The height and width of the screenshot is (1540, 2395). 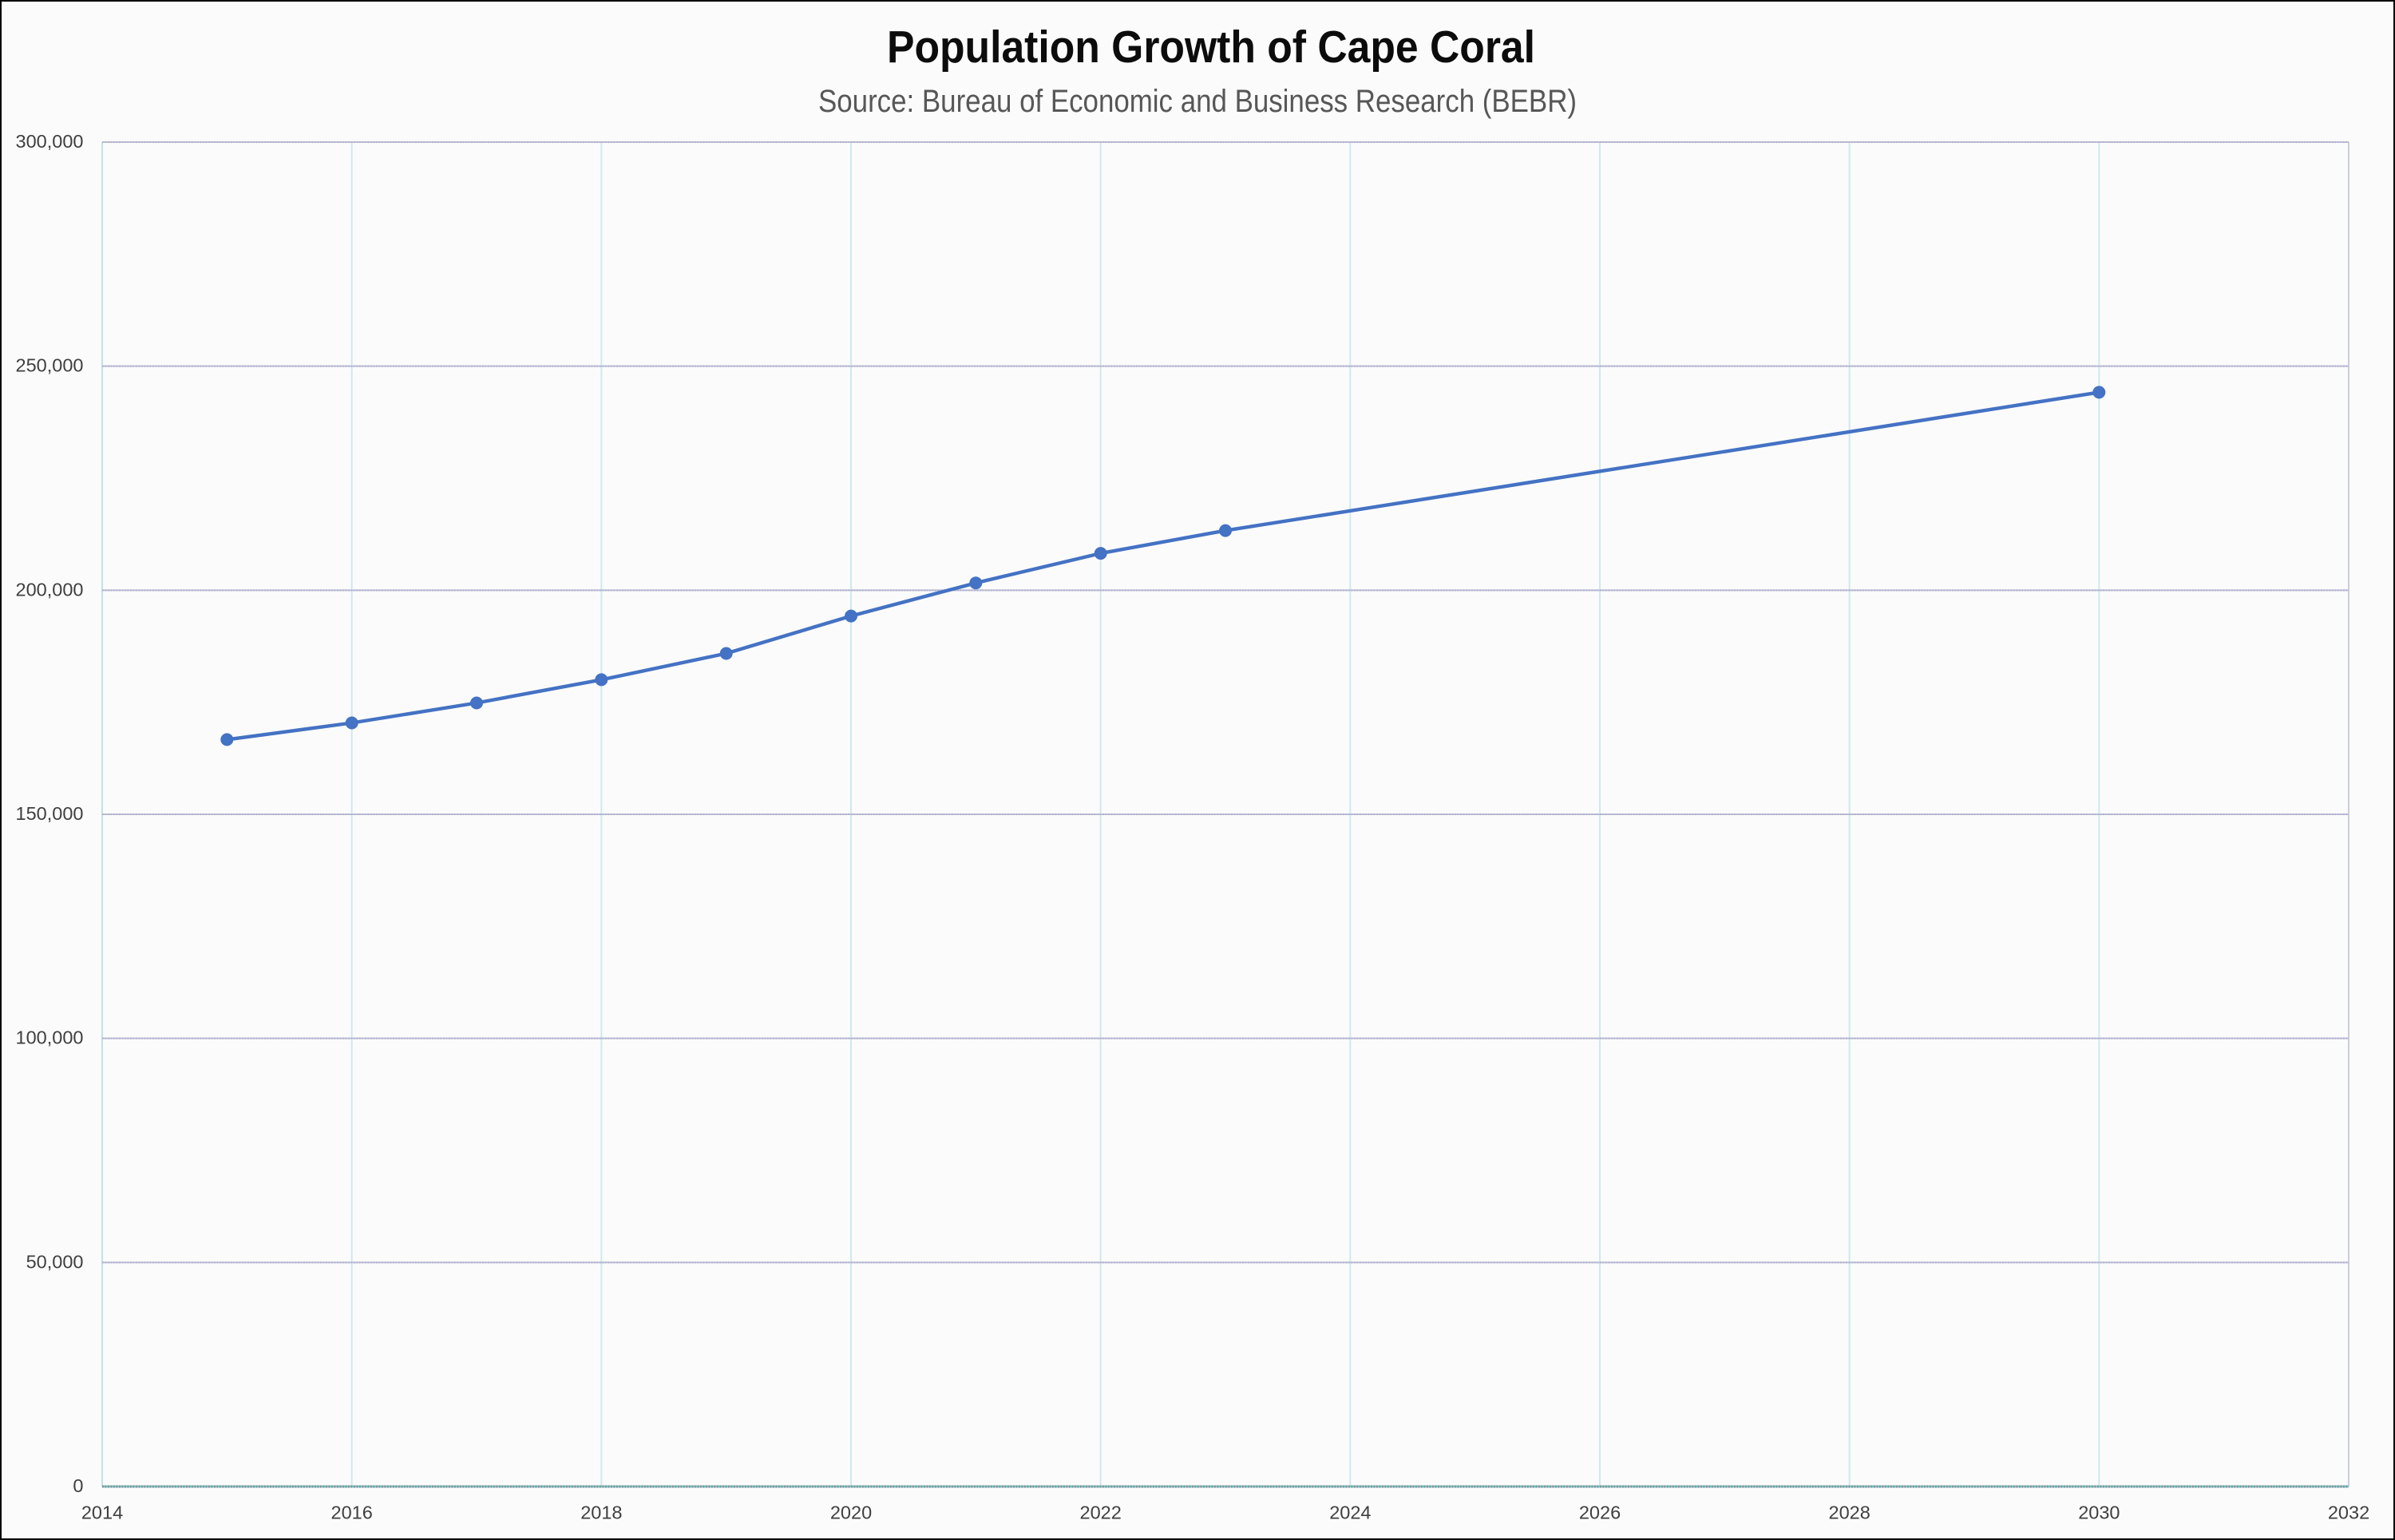 What do you see at coordinates (2348, 1512) in the screenshot?
I see `svg-text: 2032` at bounding box center [2348, 1512].